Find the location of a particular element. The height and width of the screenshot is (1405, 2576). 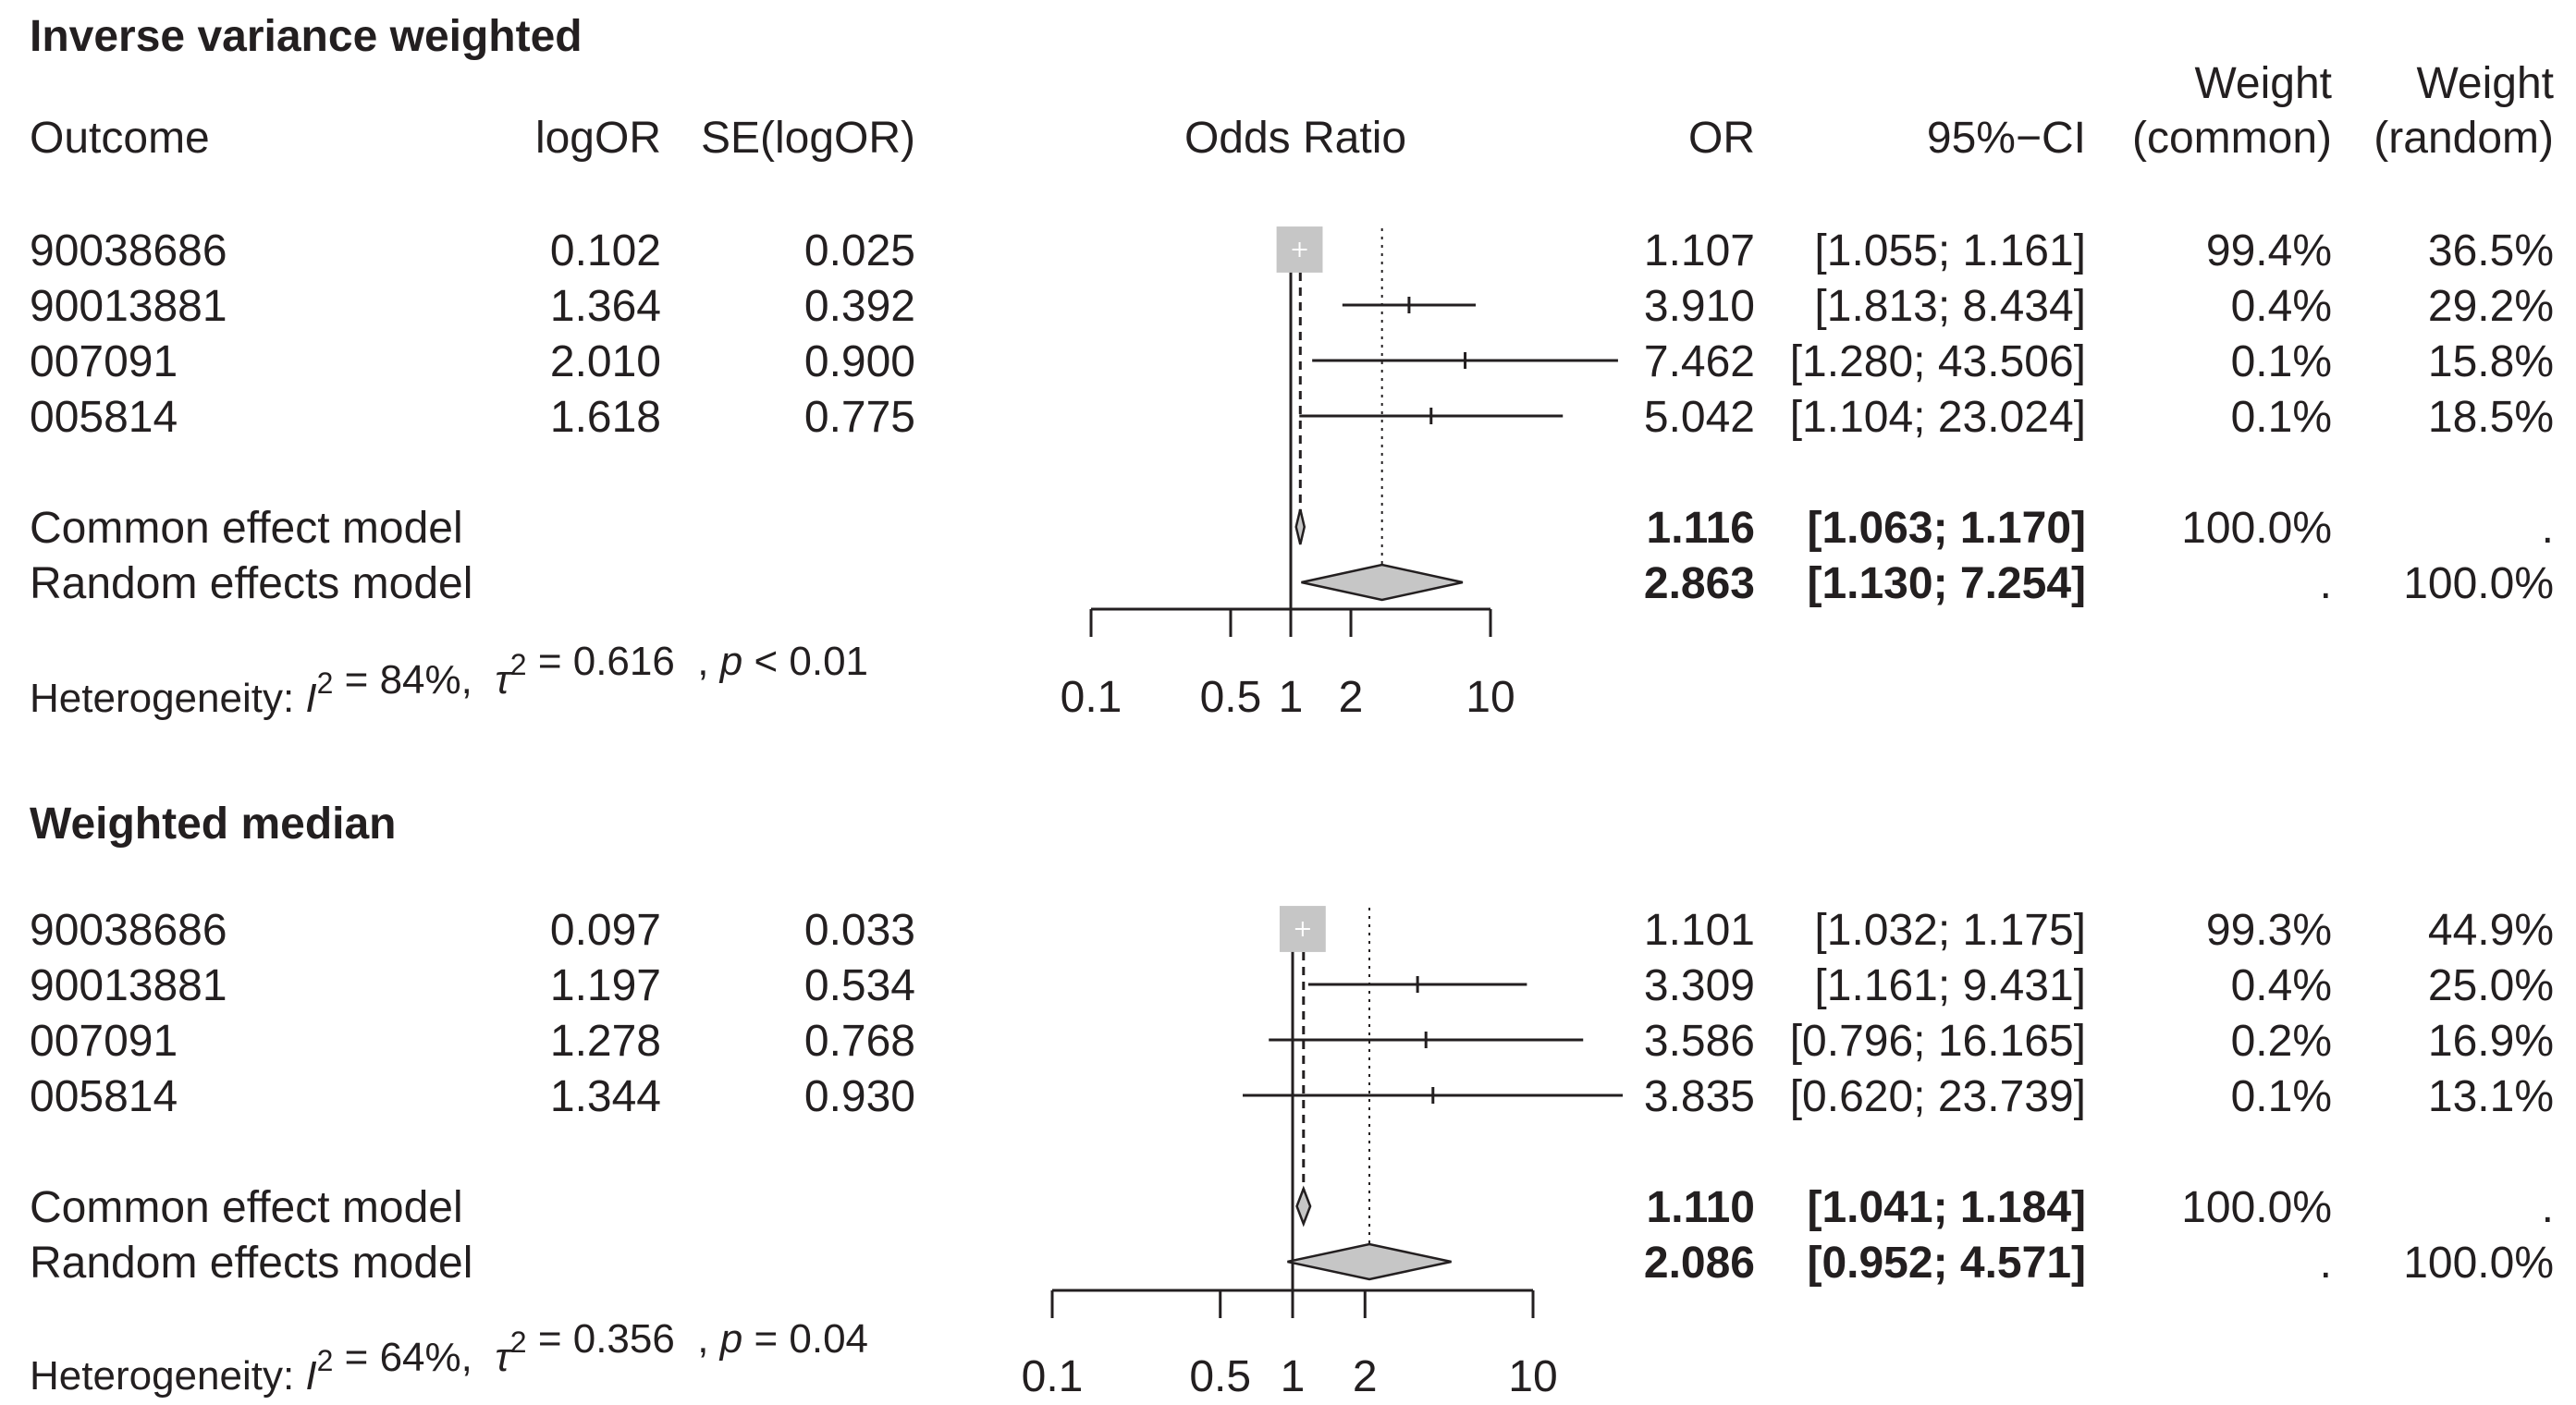

study-or: 1.107 is located at coordinates (1699, 250).